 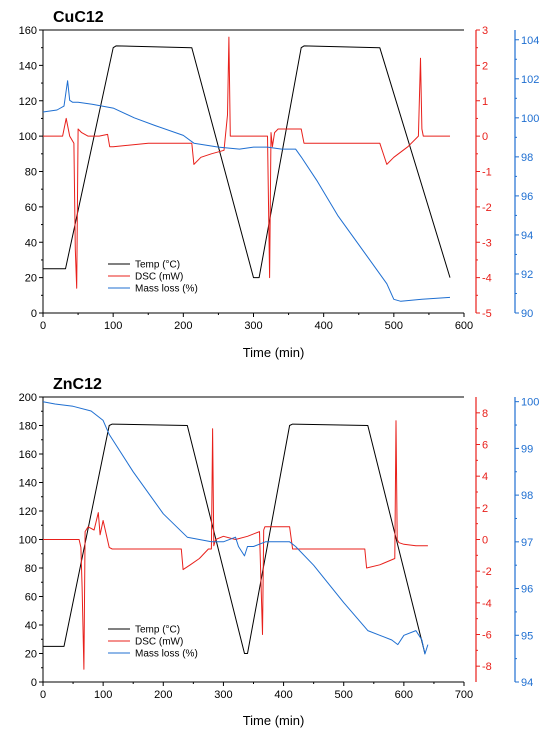 What do you see at coordinates (78, 17) in the screenshot?
I see `chart-title: CuC12` at bounding box center [78, 17].